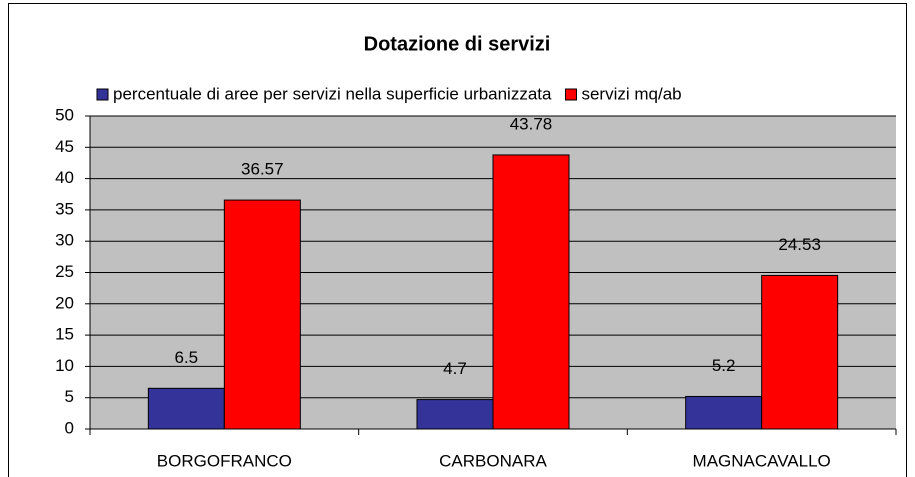 The image size is (915, 477). What do you see at coordinates (262, 169) in the screenshot?
I see `data-label: 36.57` at bounding box center [262, 169].